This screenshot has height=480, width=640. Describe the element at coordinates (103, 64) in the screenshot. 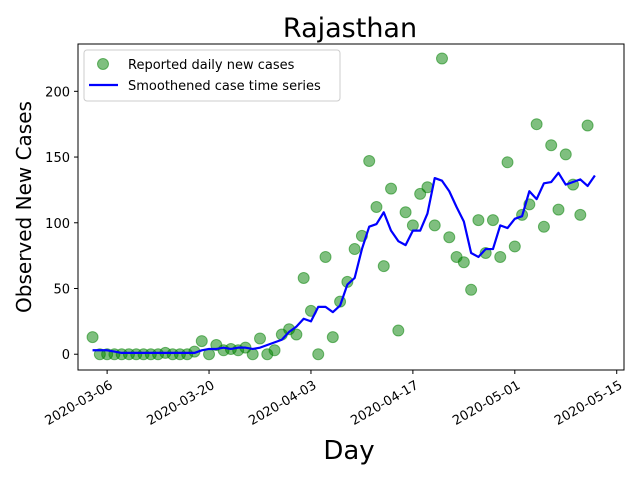

I see `legend-marker-scatter` at that location.